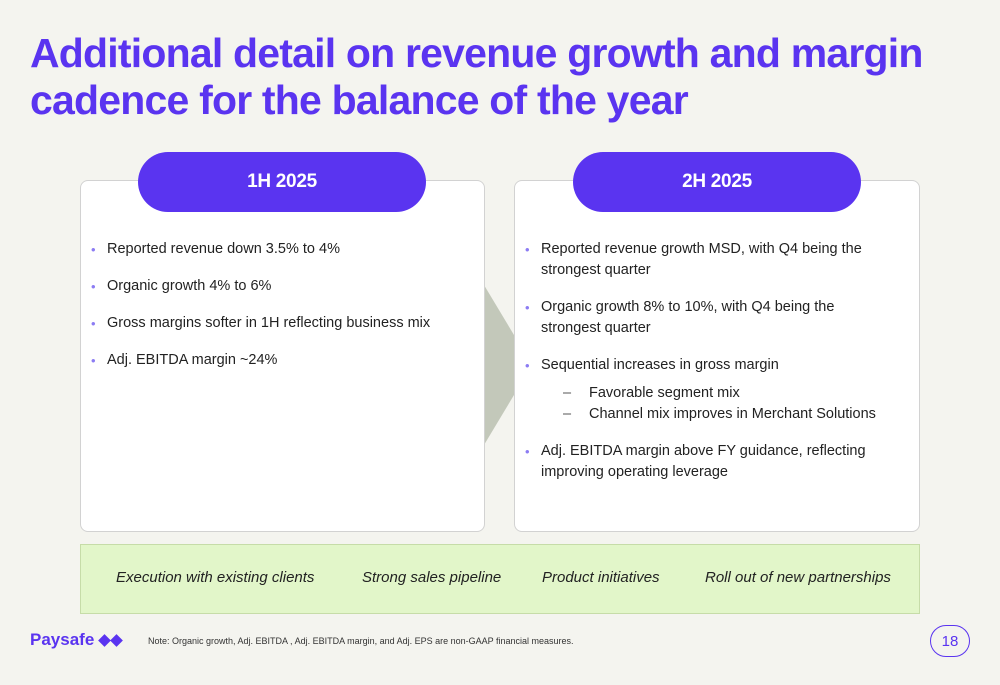  What do you see at coordinates (281, 286) in the screenshot?
I see `bullet-item: • Organic growth 4% to 6%` at bounding box center [281, 286].